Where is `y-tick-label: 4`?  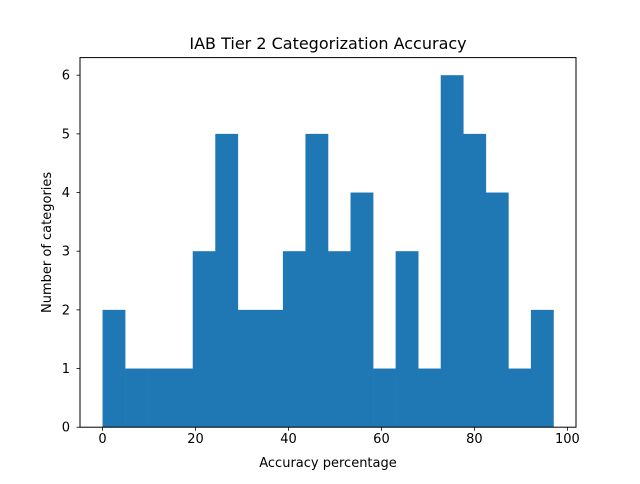
y-tick-label: 4 is located at coordinates (66, 193).